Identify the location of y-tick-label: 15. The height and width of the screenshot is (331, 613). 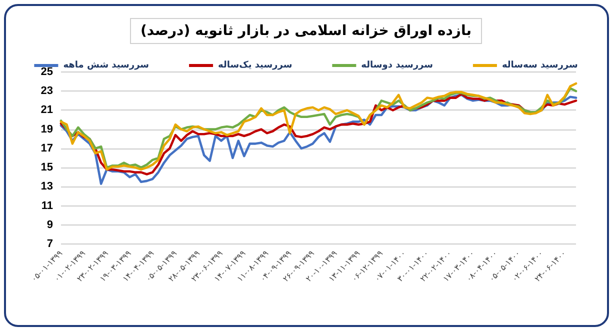
(46, 168).